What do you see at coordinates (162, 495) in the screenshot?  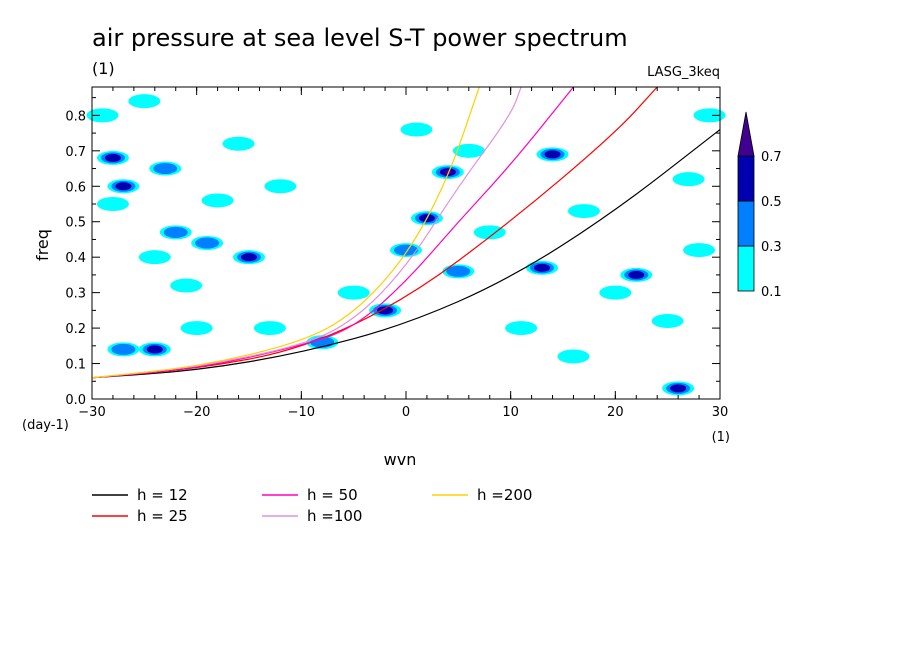 I see `legend-label: h = 12` at bounding box center [162, 495].